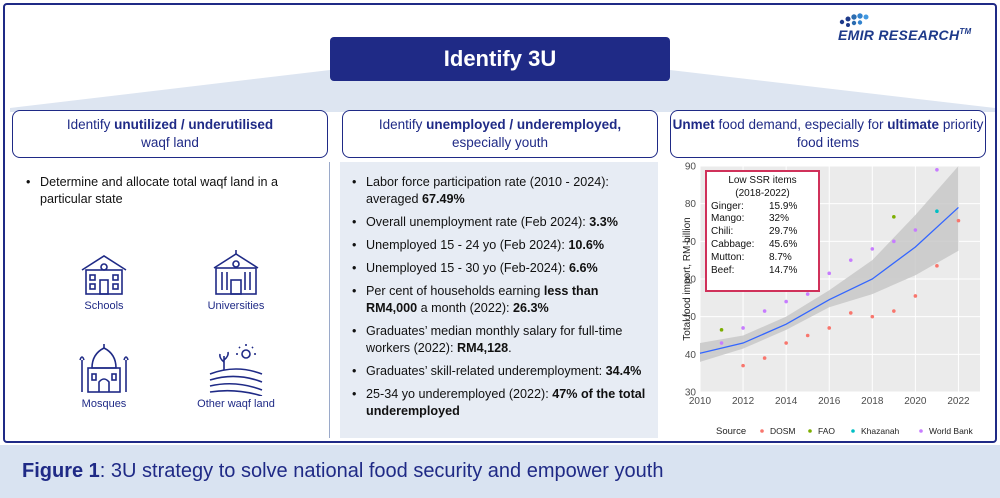 The image size is (1000, 498). I want to click on ssr-period: (2018-2022), so click(762, 193).